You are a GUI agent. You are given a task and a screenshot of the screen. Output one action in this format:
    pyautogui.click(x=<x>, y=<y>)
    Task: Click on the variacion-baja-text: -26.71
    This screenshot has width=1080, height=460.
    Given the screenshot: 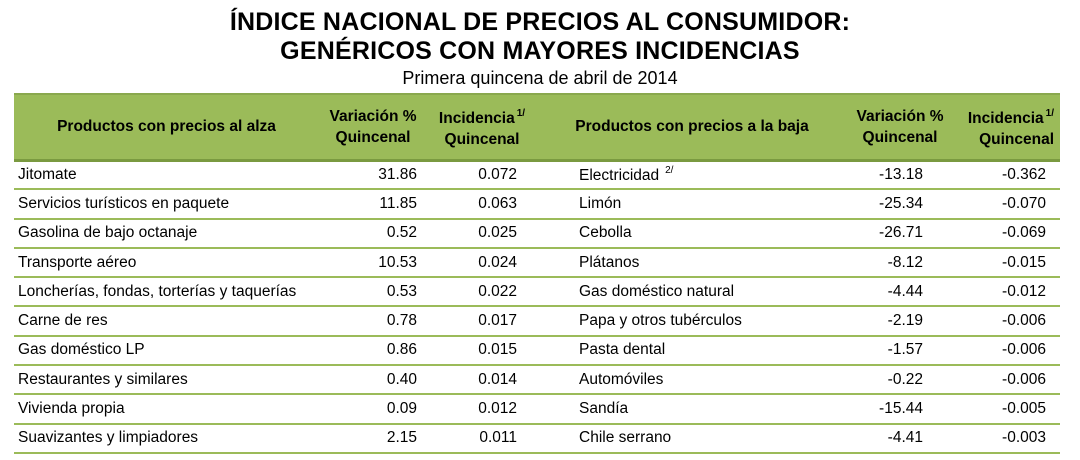 What is the action you would take?
    pyautogui.click(x=901, y=233)
    